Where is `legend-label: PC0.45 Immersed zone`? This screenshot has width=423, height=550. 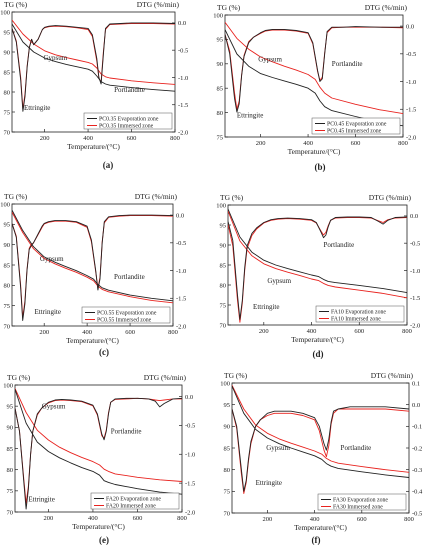
legend-label: PC0.45 Immersed zone is located at coordinates (354, 132).